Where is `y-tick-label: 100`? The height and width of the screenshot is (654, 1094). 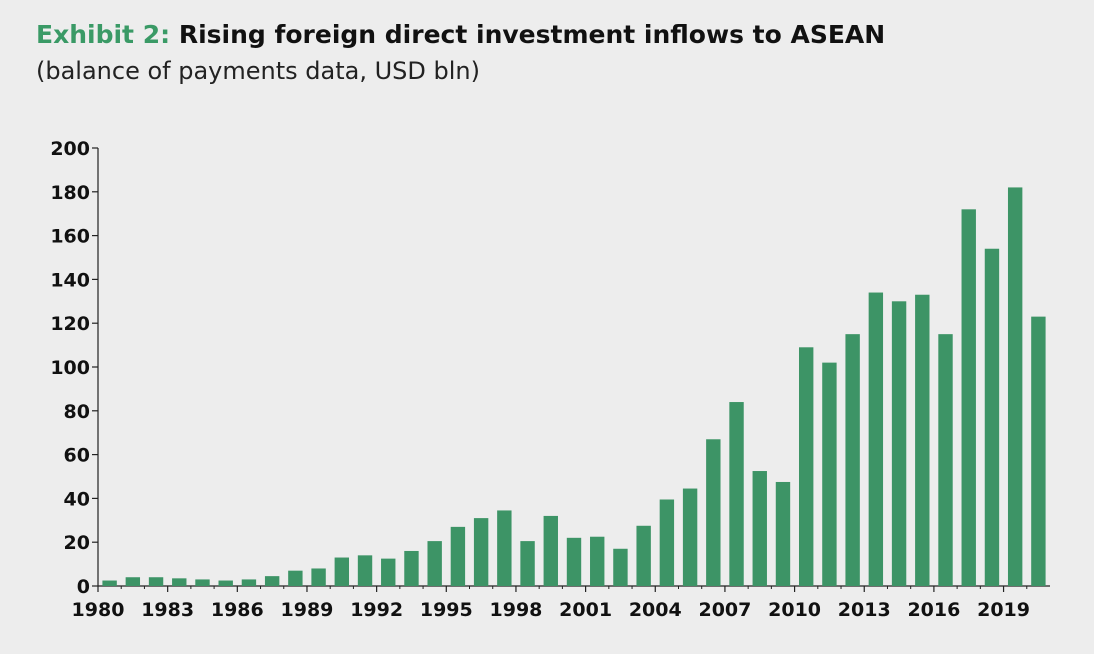
y-tick-label: 100 is located at coordinates (70, 368).